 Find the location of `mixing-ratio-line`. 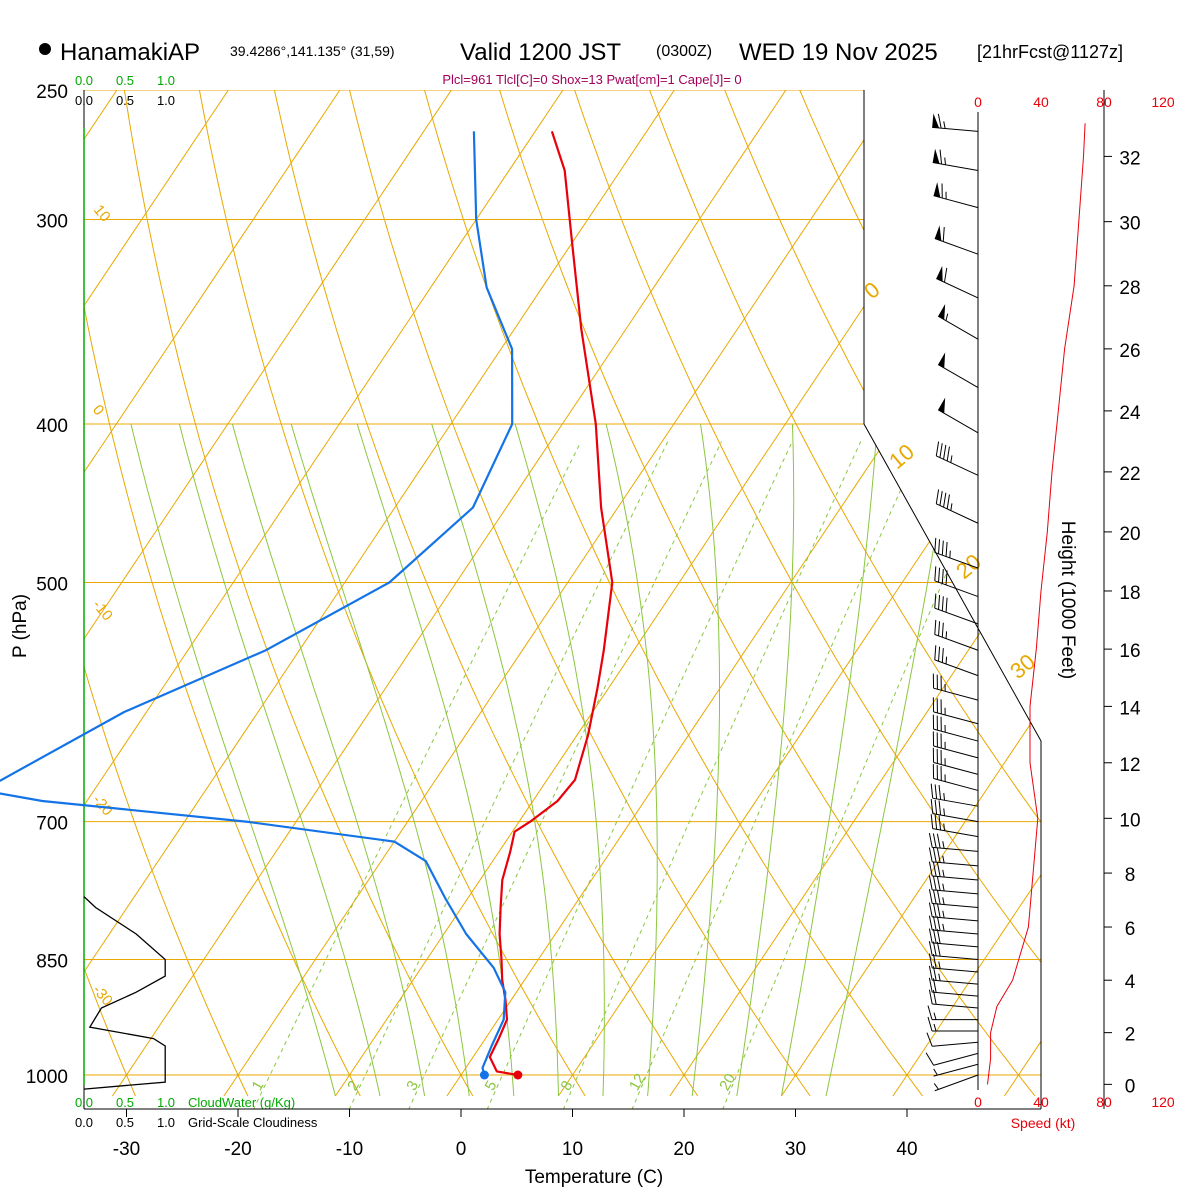

mixing-ratio-line is located at coordinates (863, 775).